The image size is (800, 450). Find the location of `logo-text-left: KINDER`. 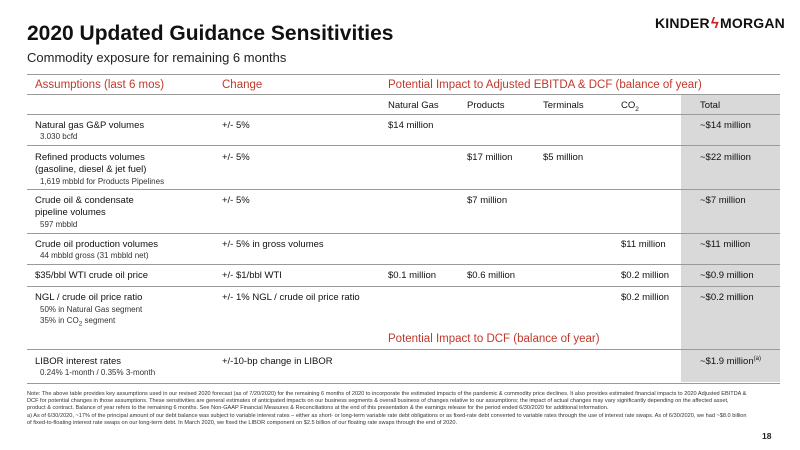

logo-text-left: KINDER is located at coordinates (682, 23).